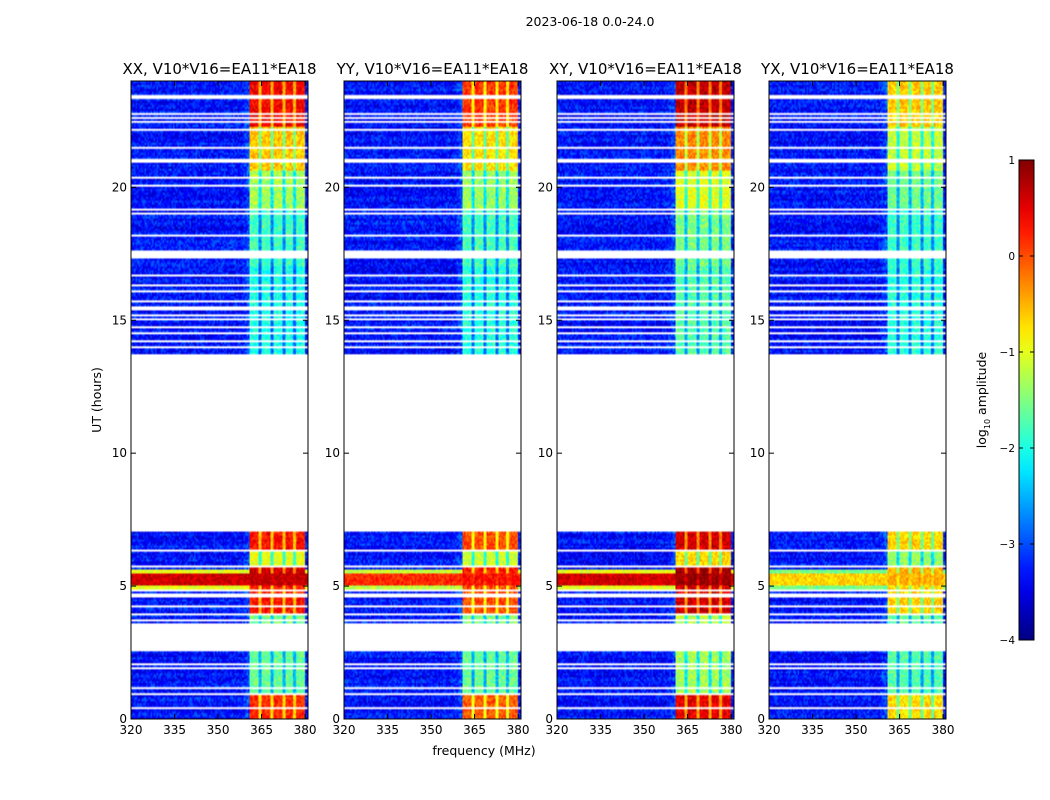 The height and width of the screenshot is (800, 1050). I want to click on colorbar-tick-label: −2, so click(1007, 449).